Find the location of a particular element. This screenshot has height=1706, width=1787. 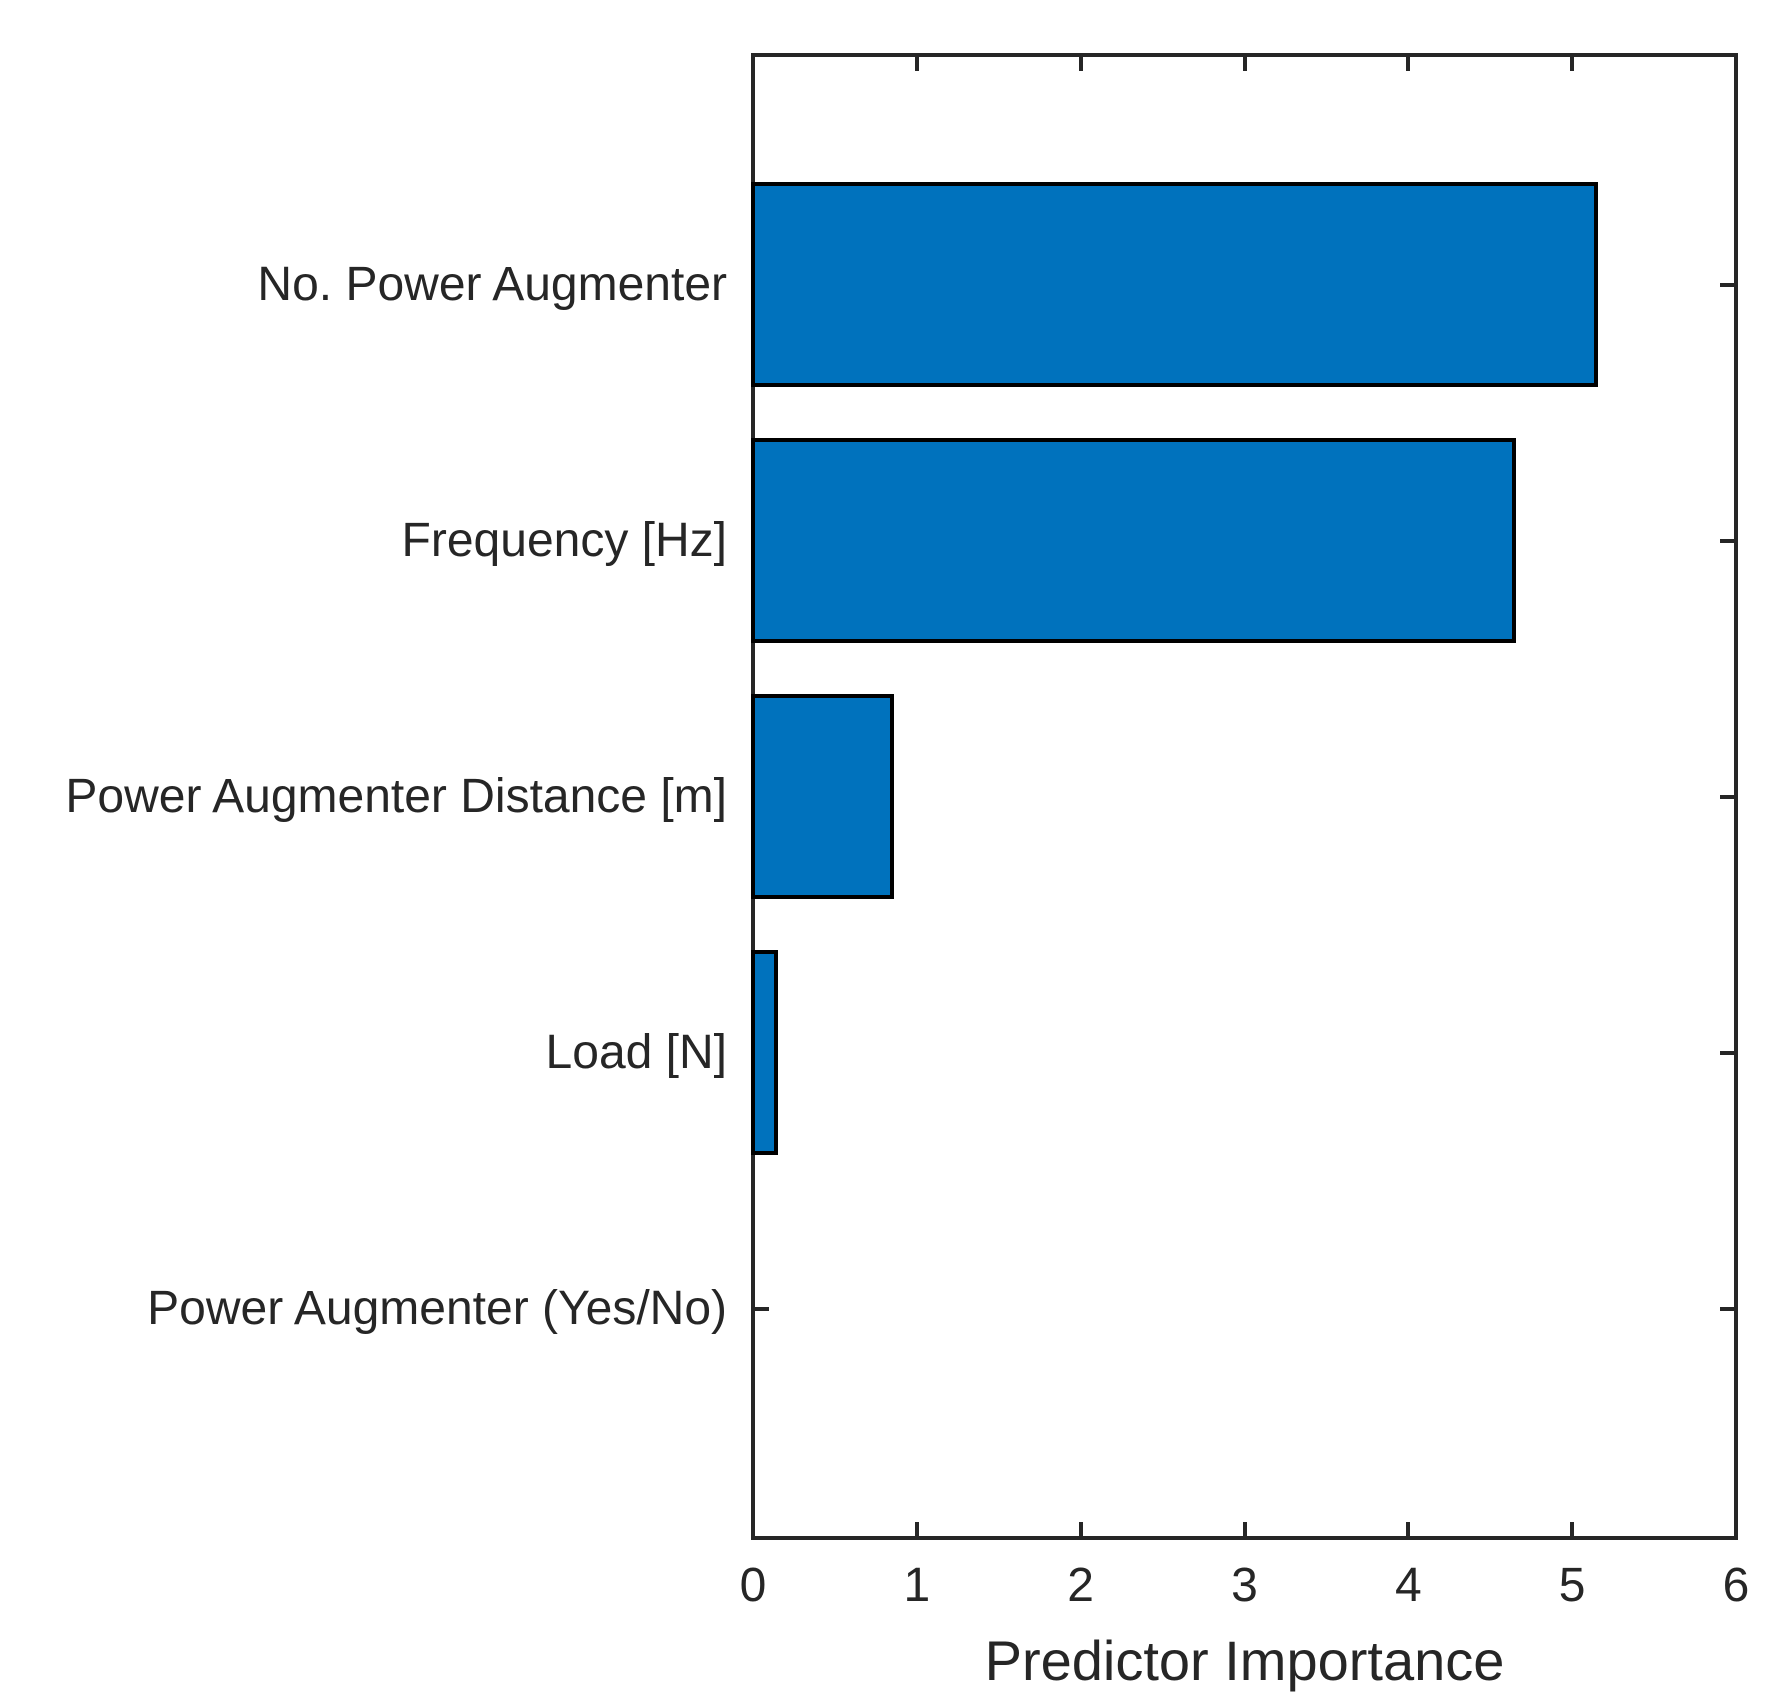

category-label: Load [N] is located at coordinates (636, 1052).